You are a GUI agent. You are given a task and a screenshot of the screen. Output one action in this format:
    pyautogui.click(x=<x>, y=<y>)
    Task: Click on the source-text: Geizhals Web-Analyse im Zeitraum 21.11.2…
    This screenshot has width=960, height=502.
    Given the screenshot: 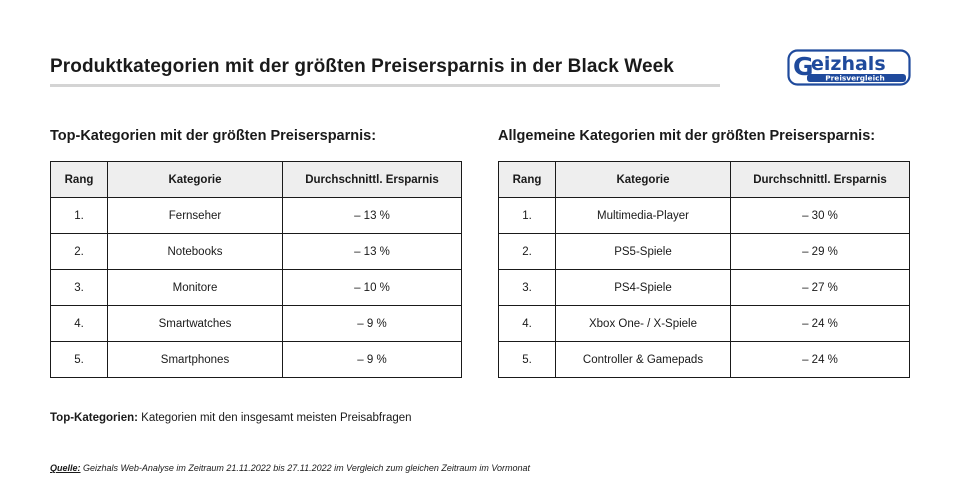 What is the action you would take?
    pyautogui.click(x=305, y=468)
    